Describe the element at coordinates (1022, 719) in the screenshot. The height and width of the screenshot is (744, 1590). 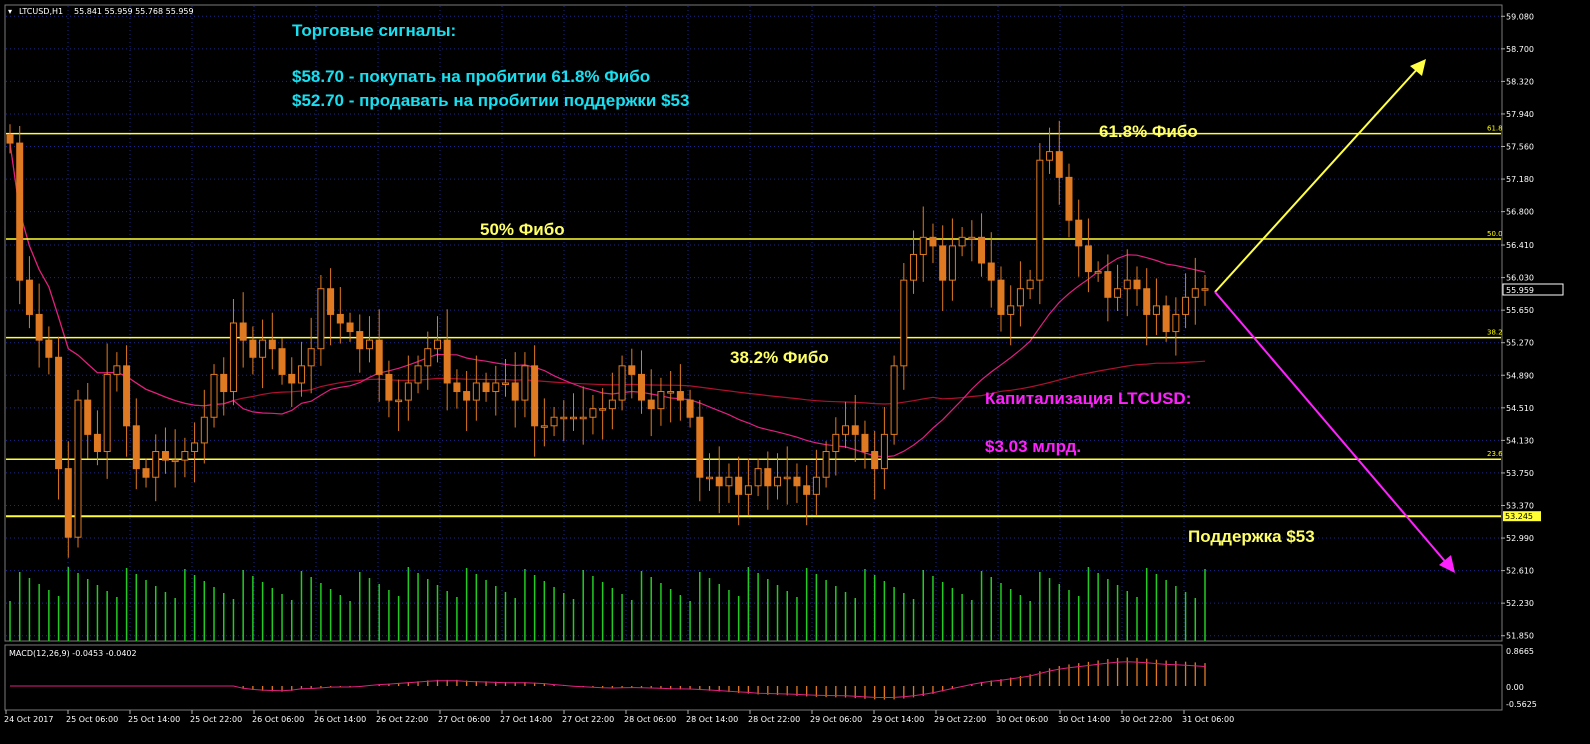
I see `x-tick-label: 30 Oct 06:00` at that location.